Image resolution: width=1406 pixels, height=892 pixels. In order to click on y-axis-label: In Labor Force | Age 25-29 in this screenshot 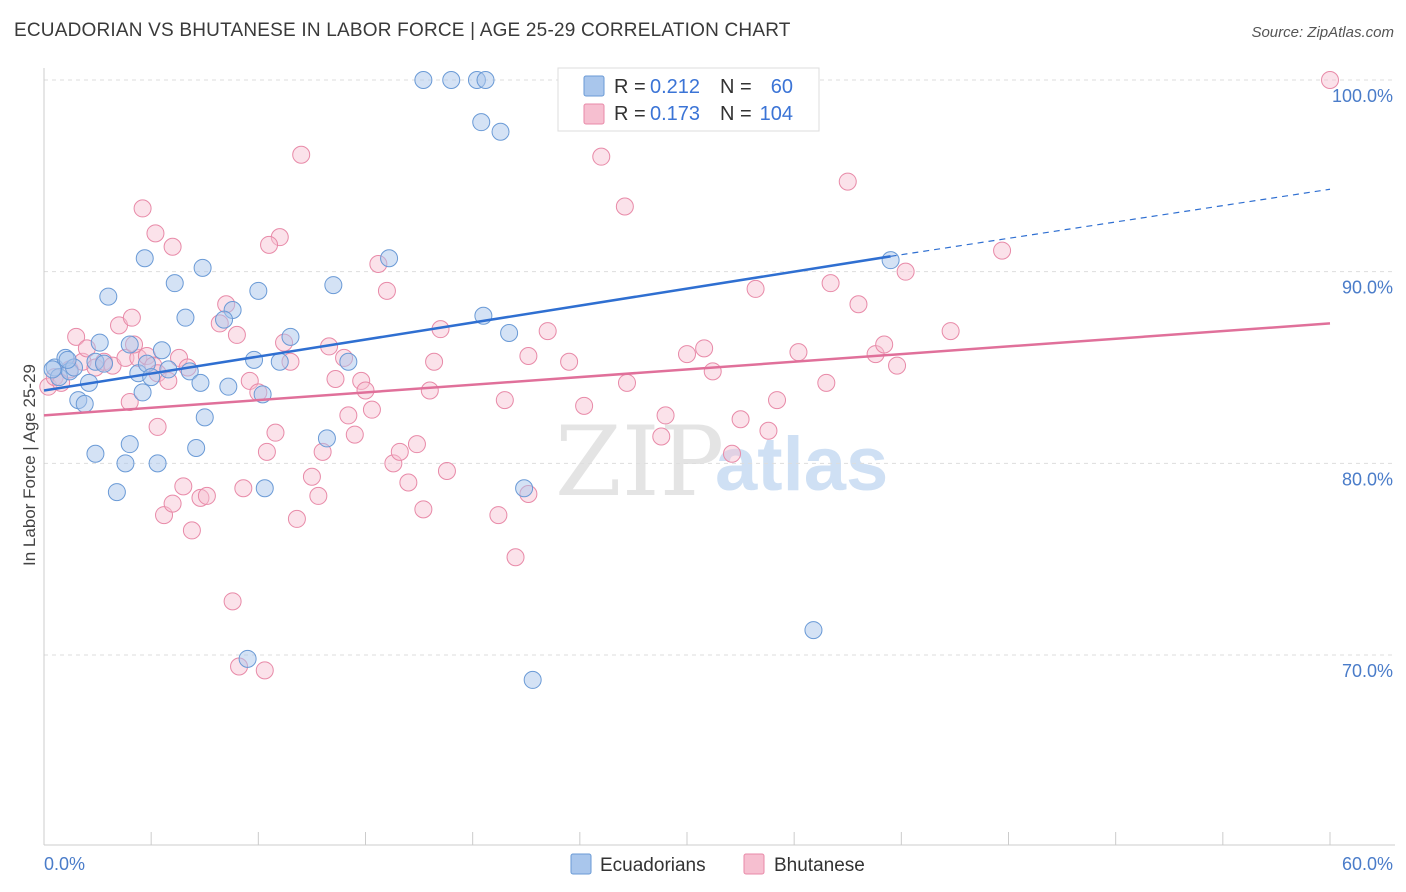, I will do `click(29, 465)`.